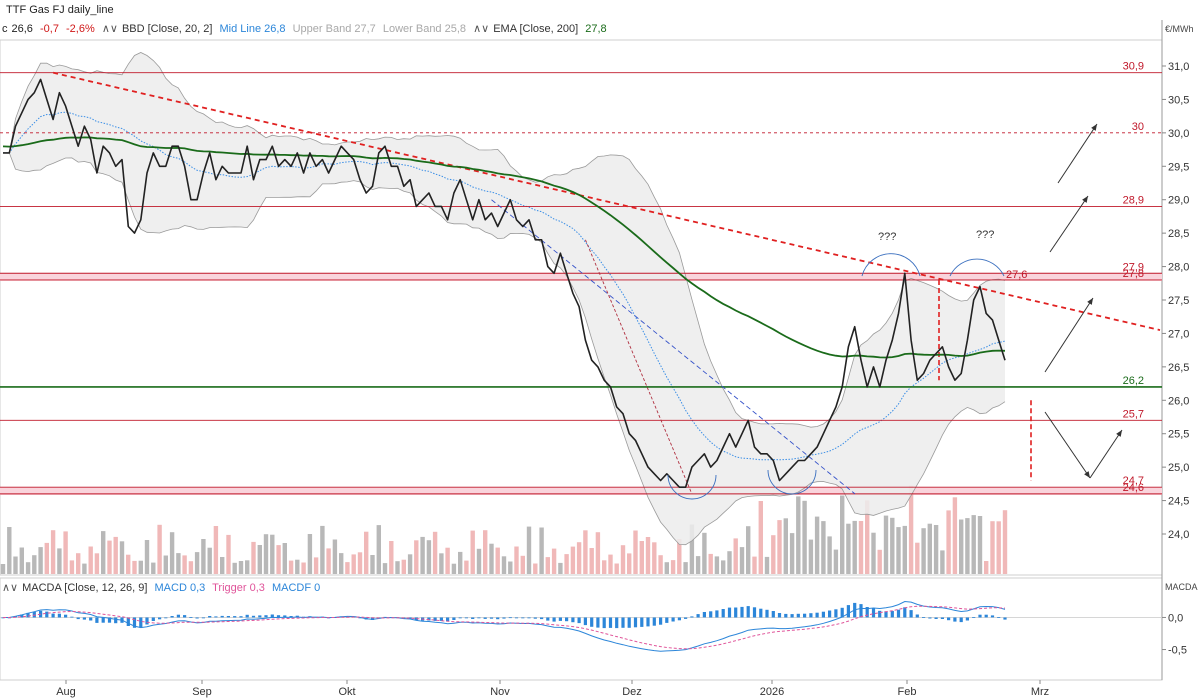 Image resolution: width=1200 pixels, height=700 pixels. What do you see at coordinates (1085, 199) in the screenshot?
I see `arrow-head` at bounding box center [1085, 199].